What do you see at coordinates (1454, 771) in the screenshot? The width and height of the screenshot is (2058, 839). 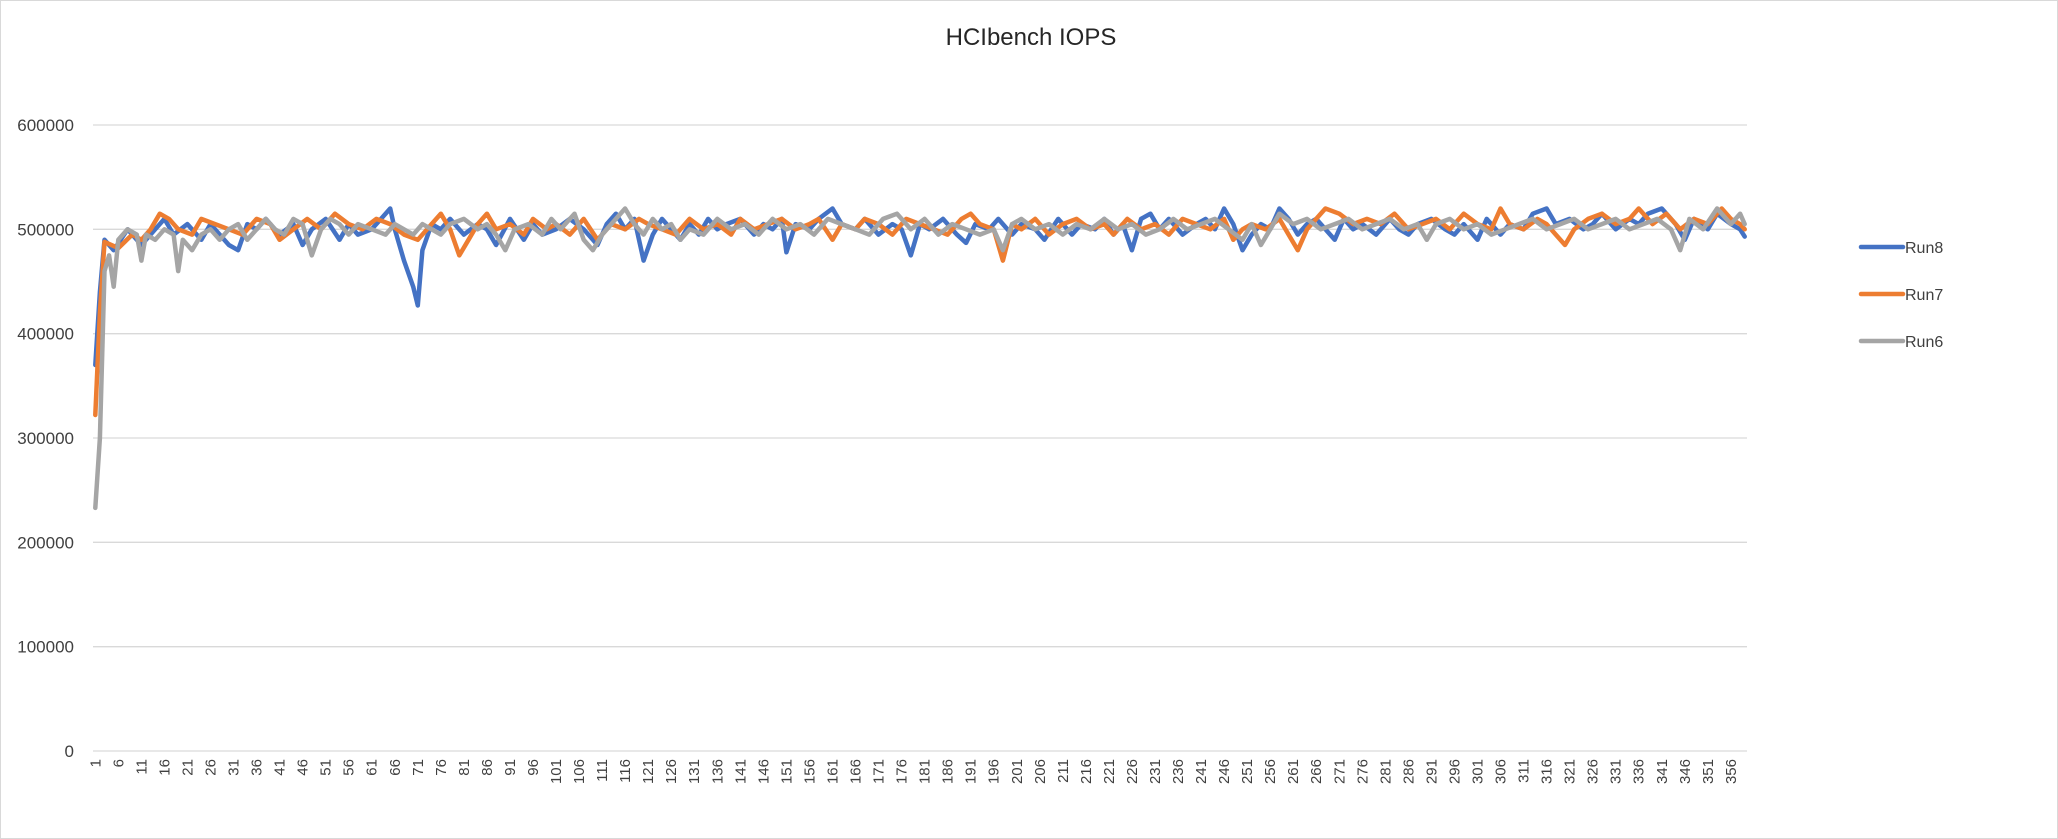 I see `x-tick-label: 296` at bounding box center [1454, 771].